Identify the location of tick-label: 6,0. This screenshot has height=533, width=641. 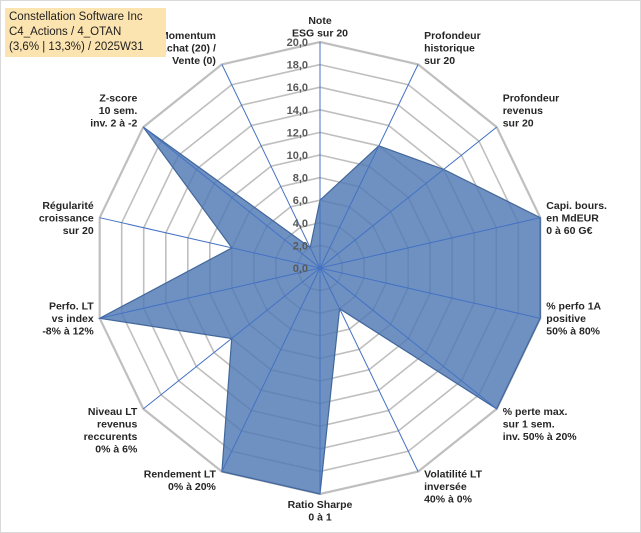
(300, 201).